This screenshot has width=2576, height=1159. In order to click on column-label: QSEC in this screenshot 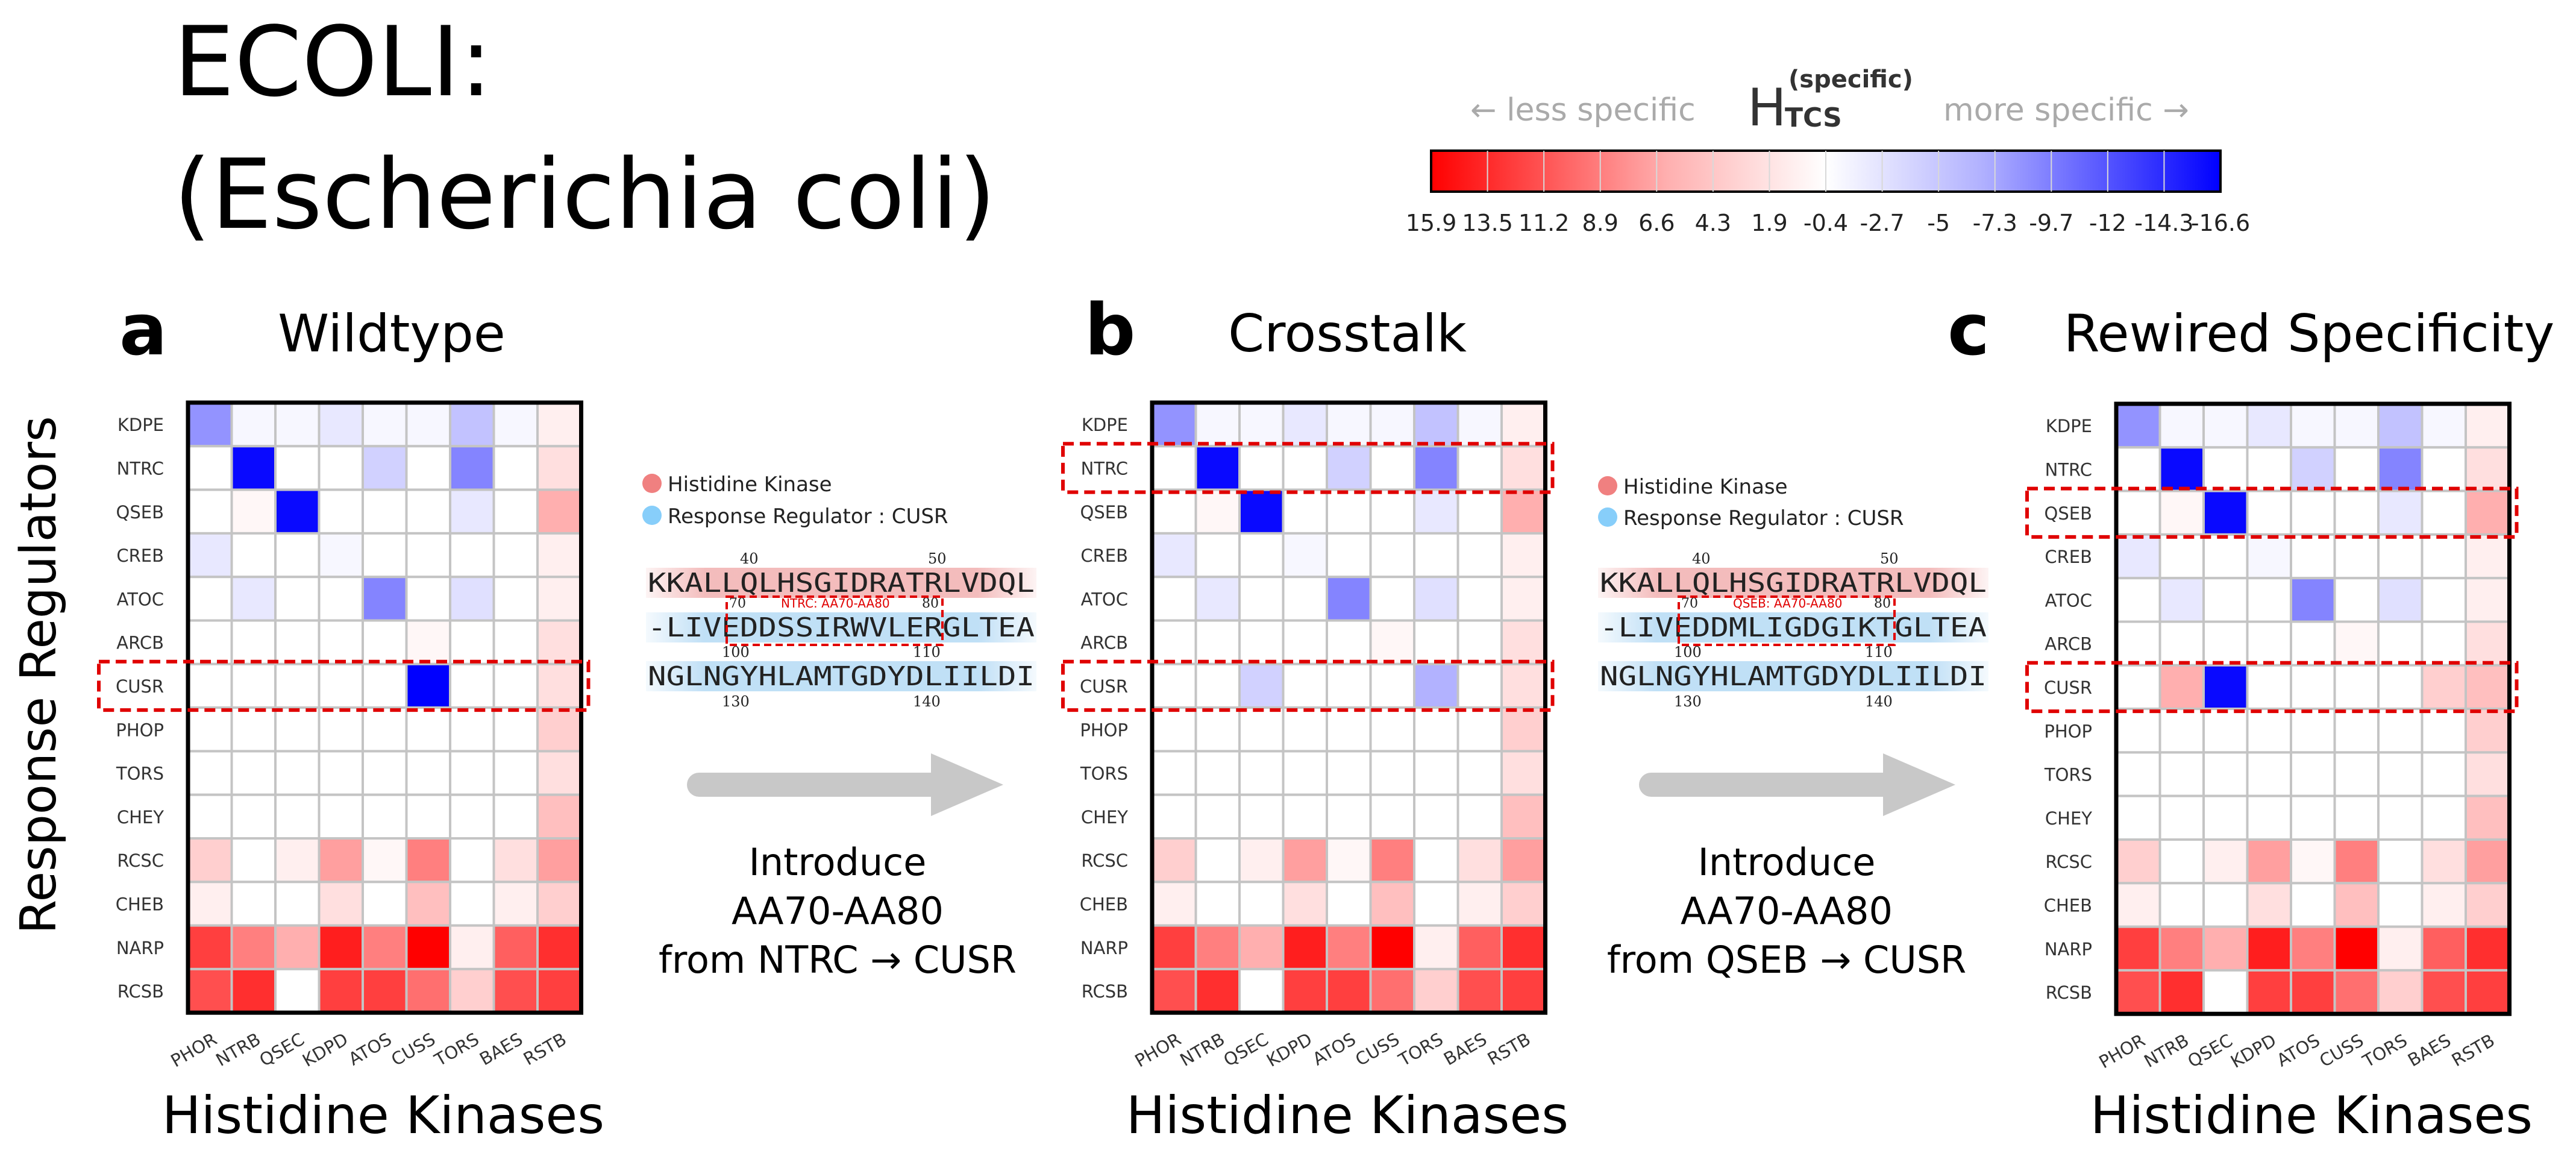, I will do `click(282, 1049)`.